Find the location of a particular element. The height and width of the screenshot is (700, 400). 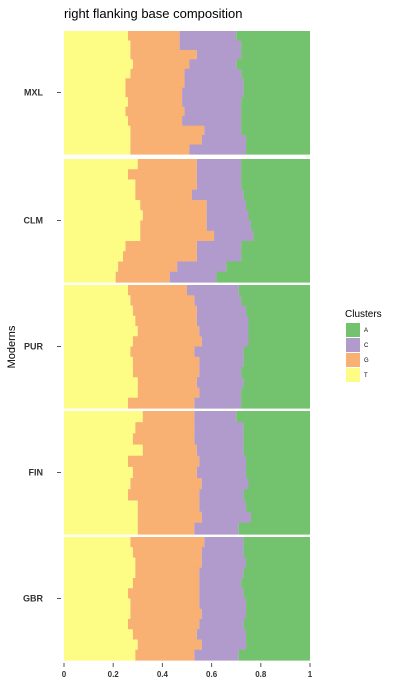

bar-segment-clm-12-t is located at coordinates (90, 277).